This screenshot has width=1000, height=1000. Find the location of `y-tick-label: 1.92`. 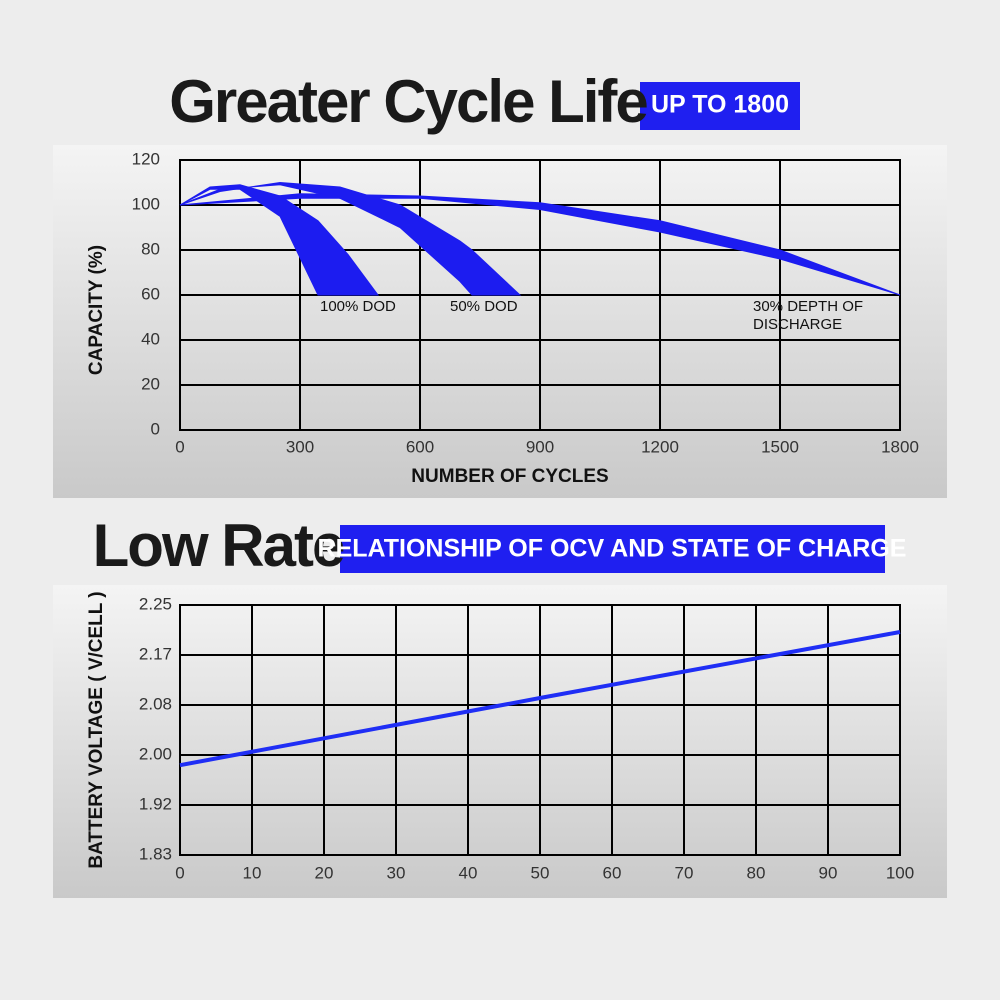

y-tick-label: 1.92 is located at coordinates (155, 803).